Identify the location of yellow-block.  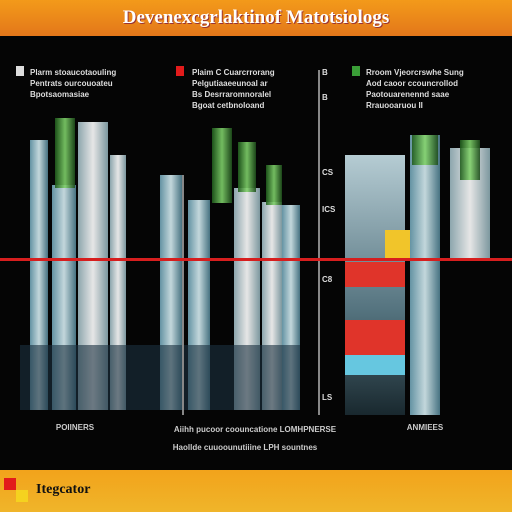
(397, 244).